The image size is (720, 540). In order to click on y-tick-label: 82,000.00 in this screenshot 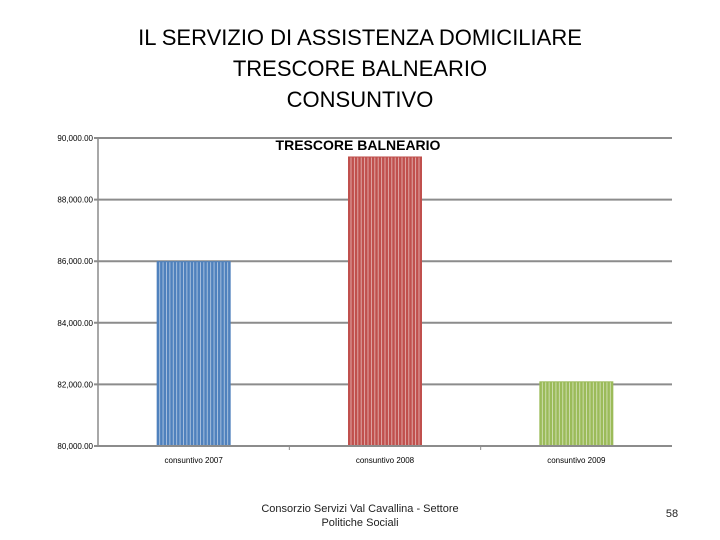, I will do `click(75, 384)`.